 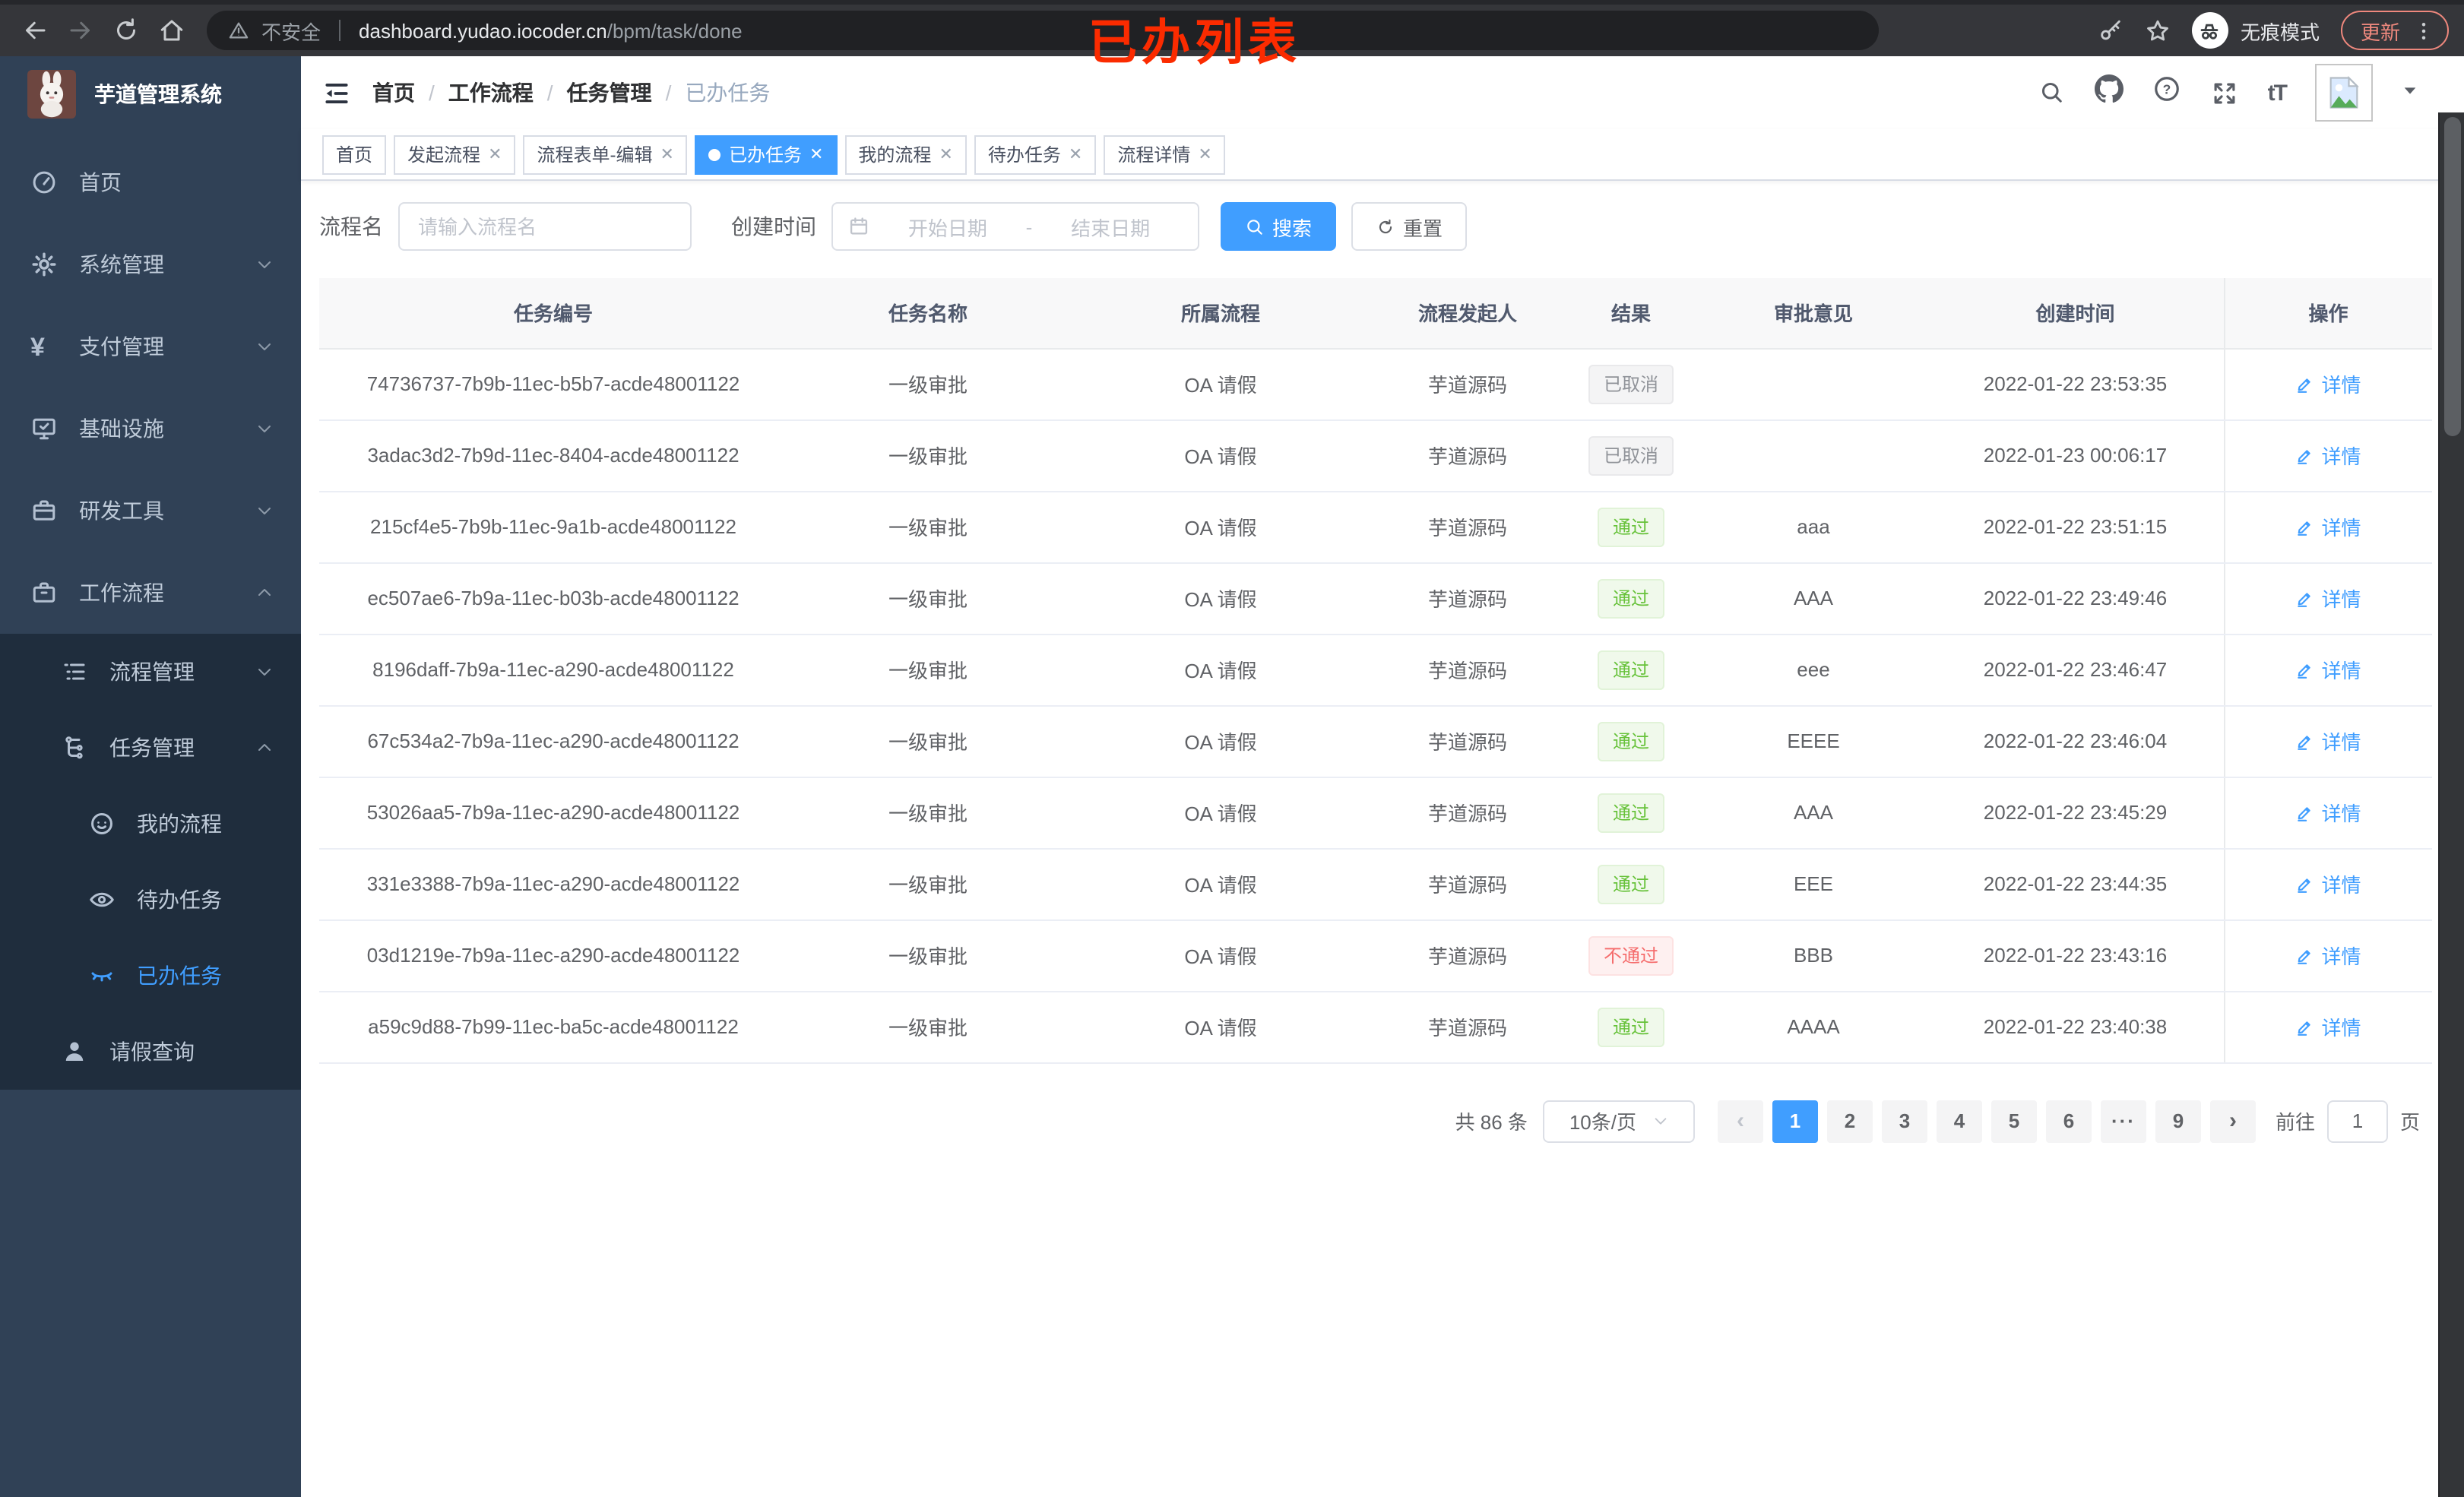 What do you see at coordinates (773, 226) in the screenshot?
I see `create-time-label: 创建时间` at bounding box center [773, 226].